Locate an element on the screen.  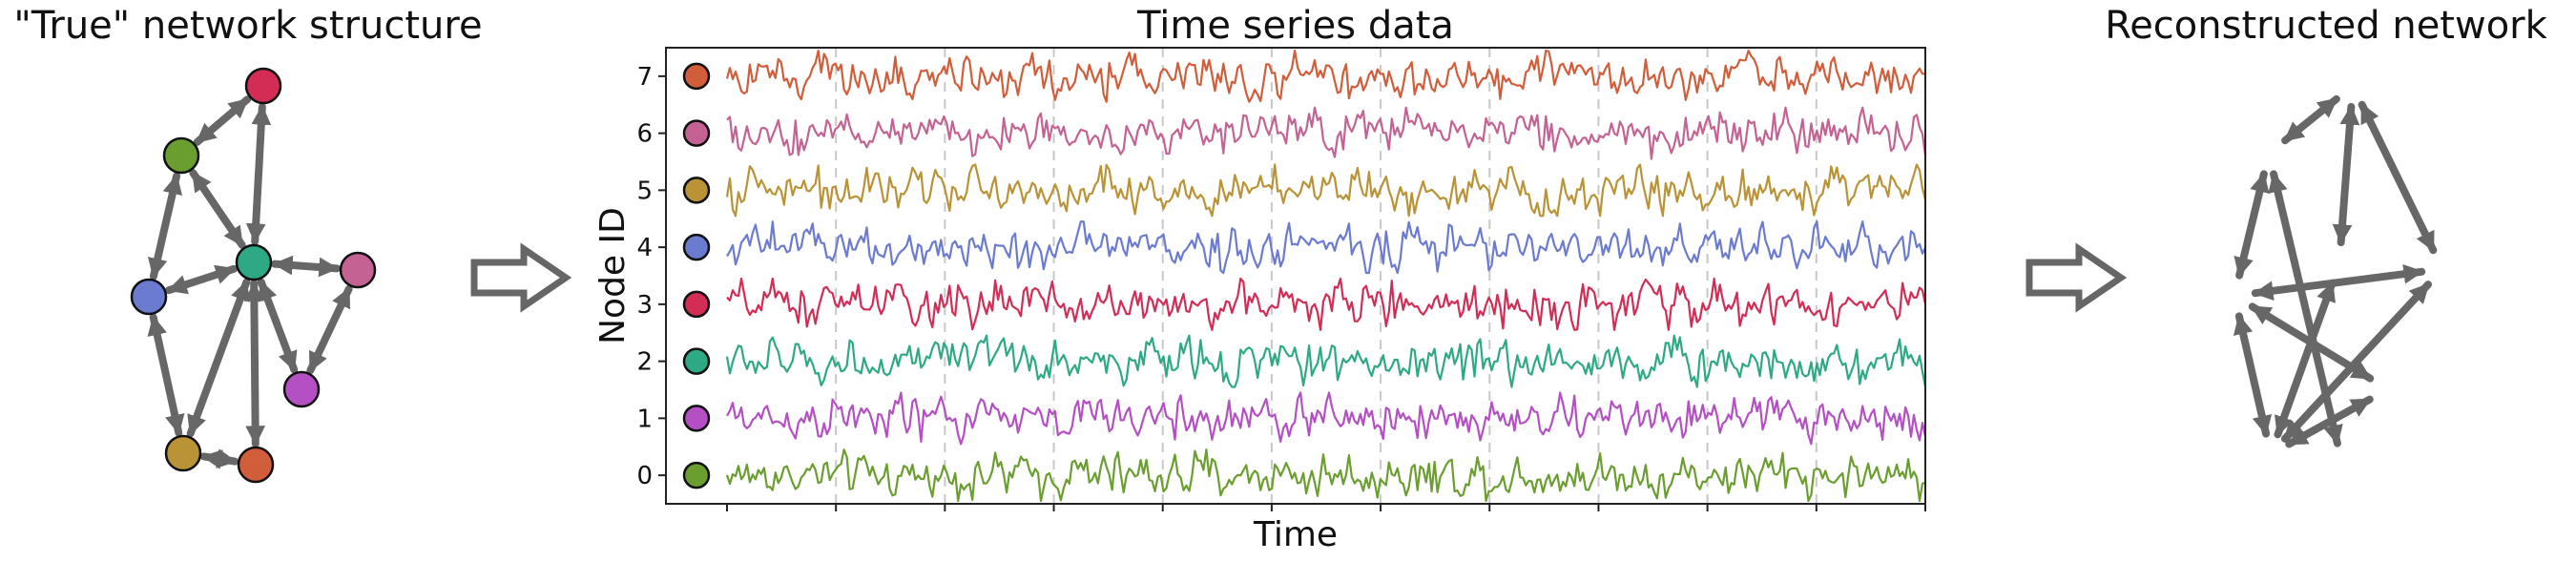
y-tick-label-7: 7 is located at coordinates (644, 77).